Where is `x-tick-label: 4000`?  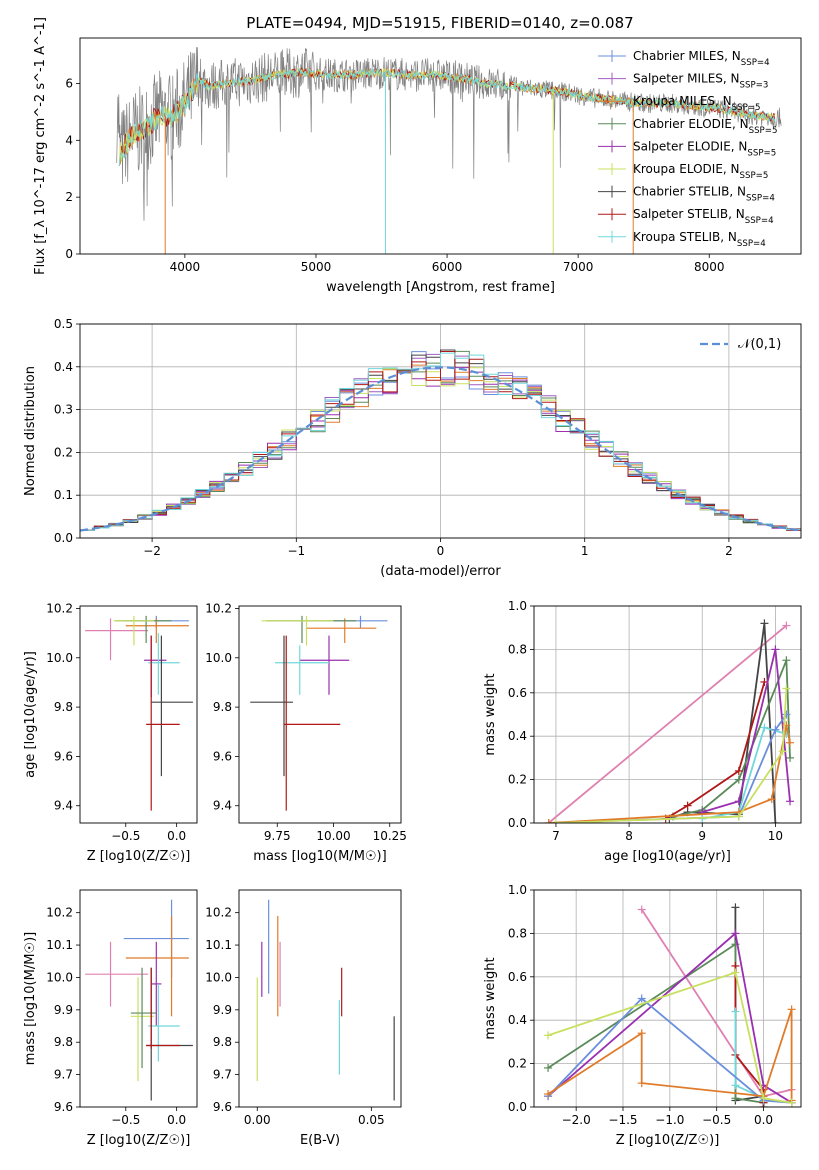 x-tick-label: 4000 is located at coordinates (185, 267).